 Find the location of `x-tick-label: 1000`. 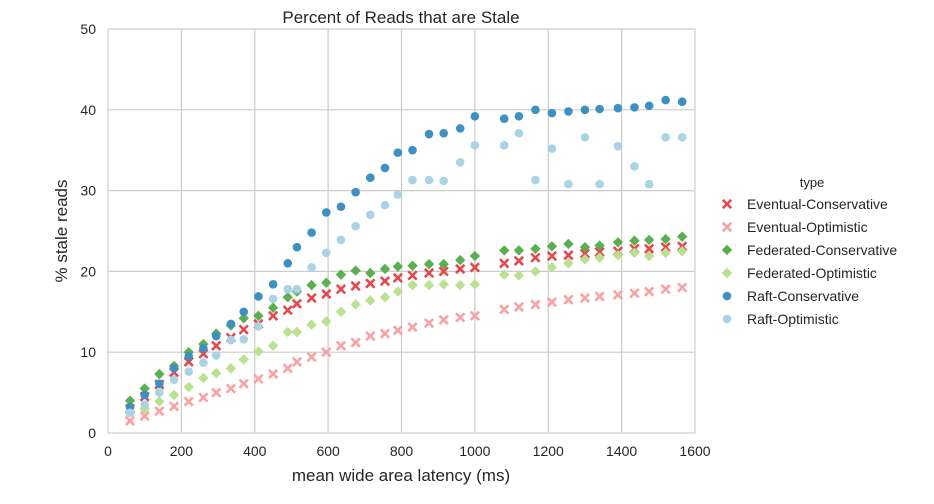

x-tick-label: 1000 is located at coordinates (474, 451).